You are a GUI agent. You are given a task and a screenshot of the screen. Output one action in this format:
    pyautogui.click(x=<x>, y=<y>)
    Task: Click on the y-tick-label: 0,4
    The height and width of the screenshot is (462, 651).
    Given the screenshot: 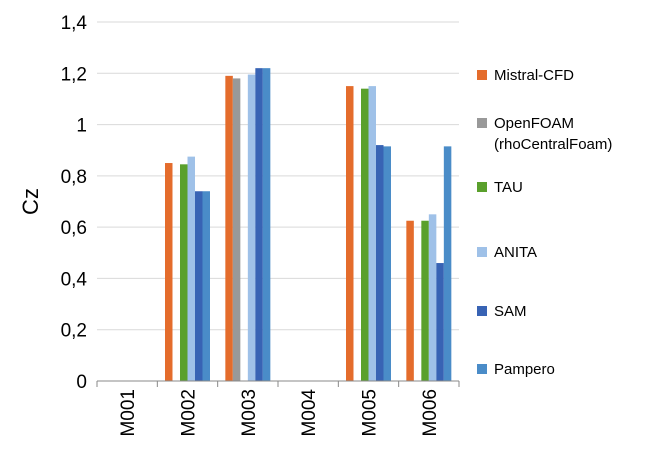 What is the action you would take?
    pyautogui.click(x=74, y=279)
    